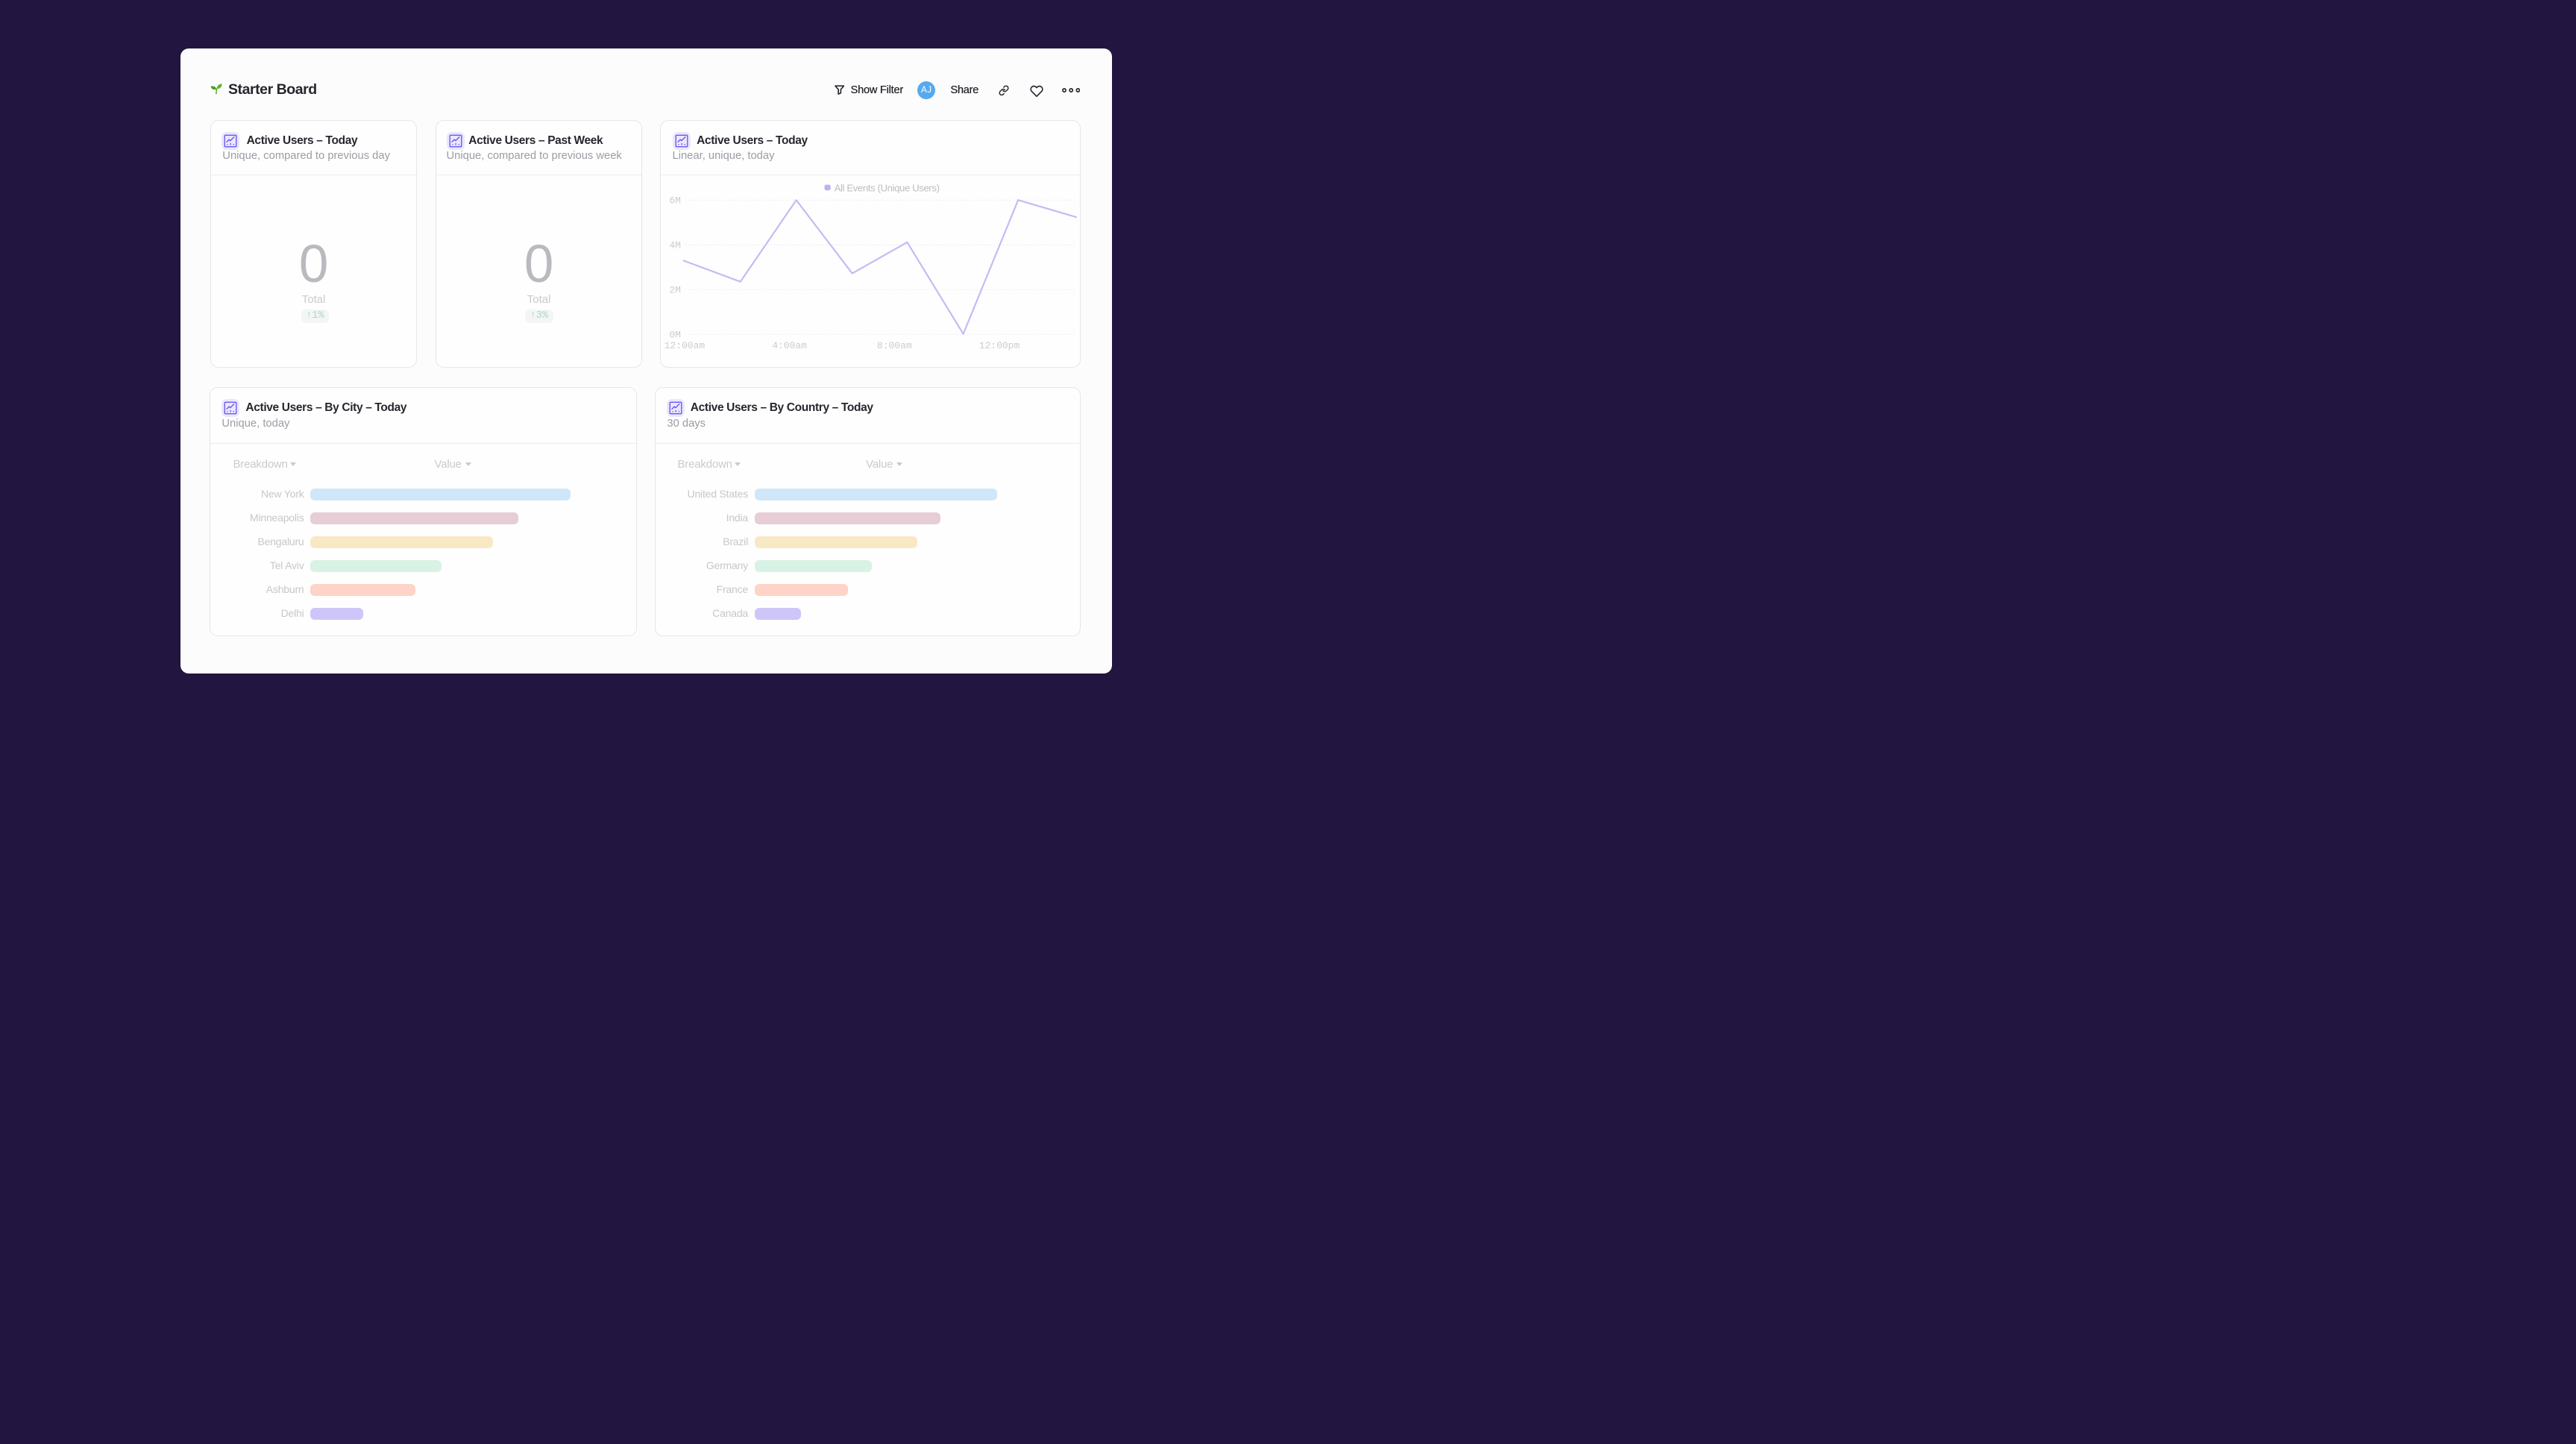 This screenshot has height=1444, width=2576. What do you see at coordinates (676, 200) in the screenshot?
I see `svg-text: 6M` at bounding box center [676, 200].